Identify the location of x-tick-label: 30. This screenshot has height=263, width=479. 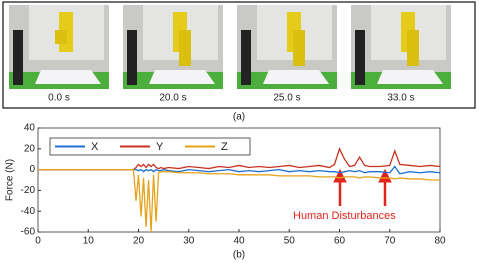
(189, 241).